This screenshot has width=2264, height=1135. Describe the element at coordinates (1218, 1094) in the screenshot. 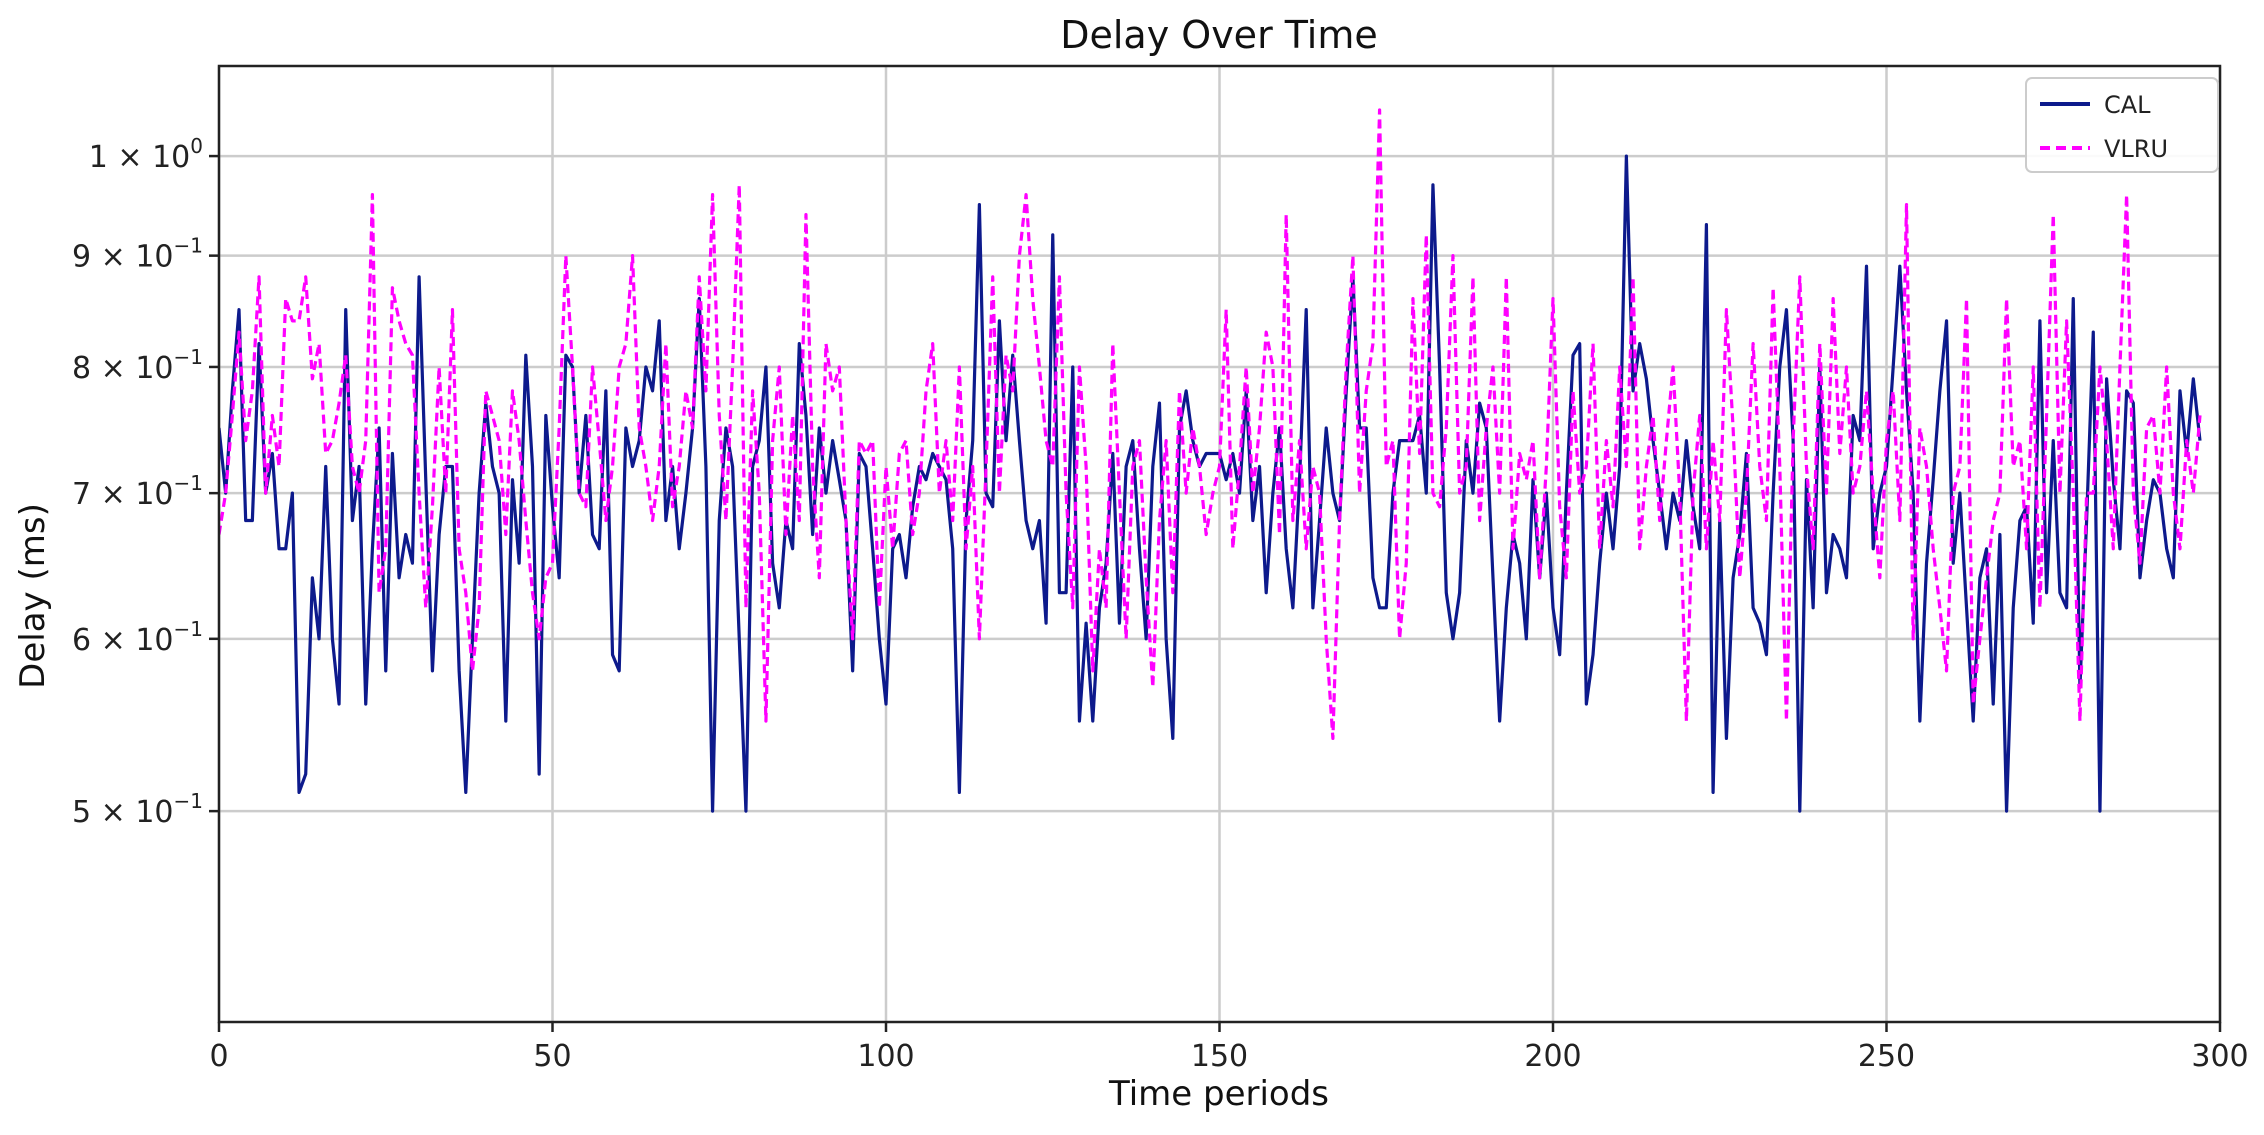

I see `x-axis-label: Time periods` at that location.